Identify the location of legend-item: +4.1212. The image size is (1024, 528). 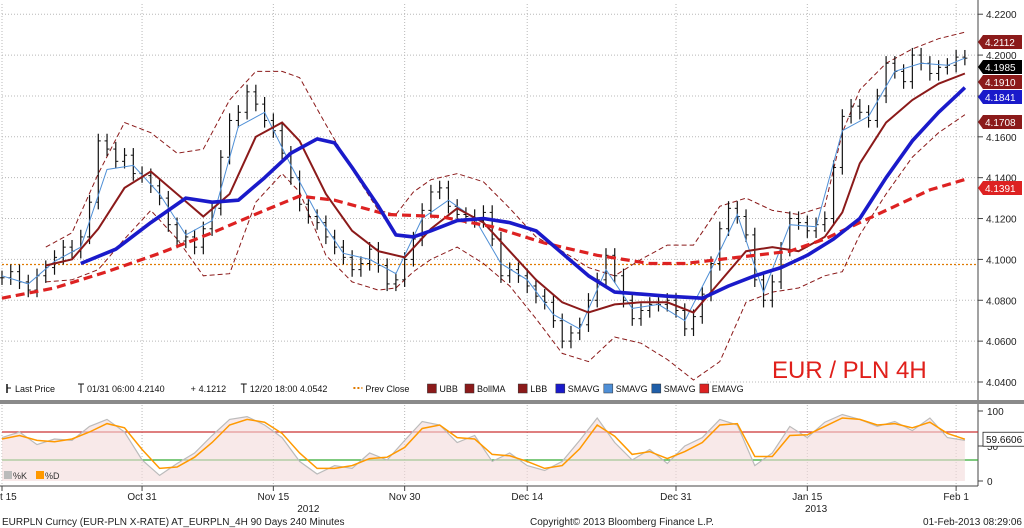
(209, 389).